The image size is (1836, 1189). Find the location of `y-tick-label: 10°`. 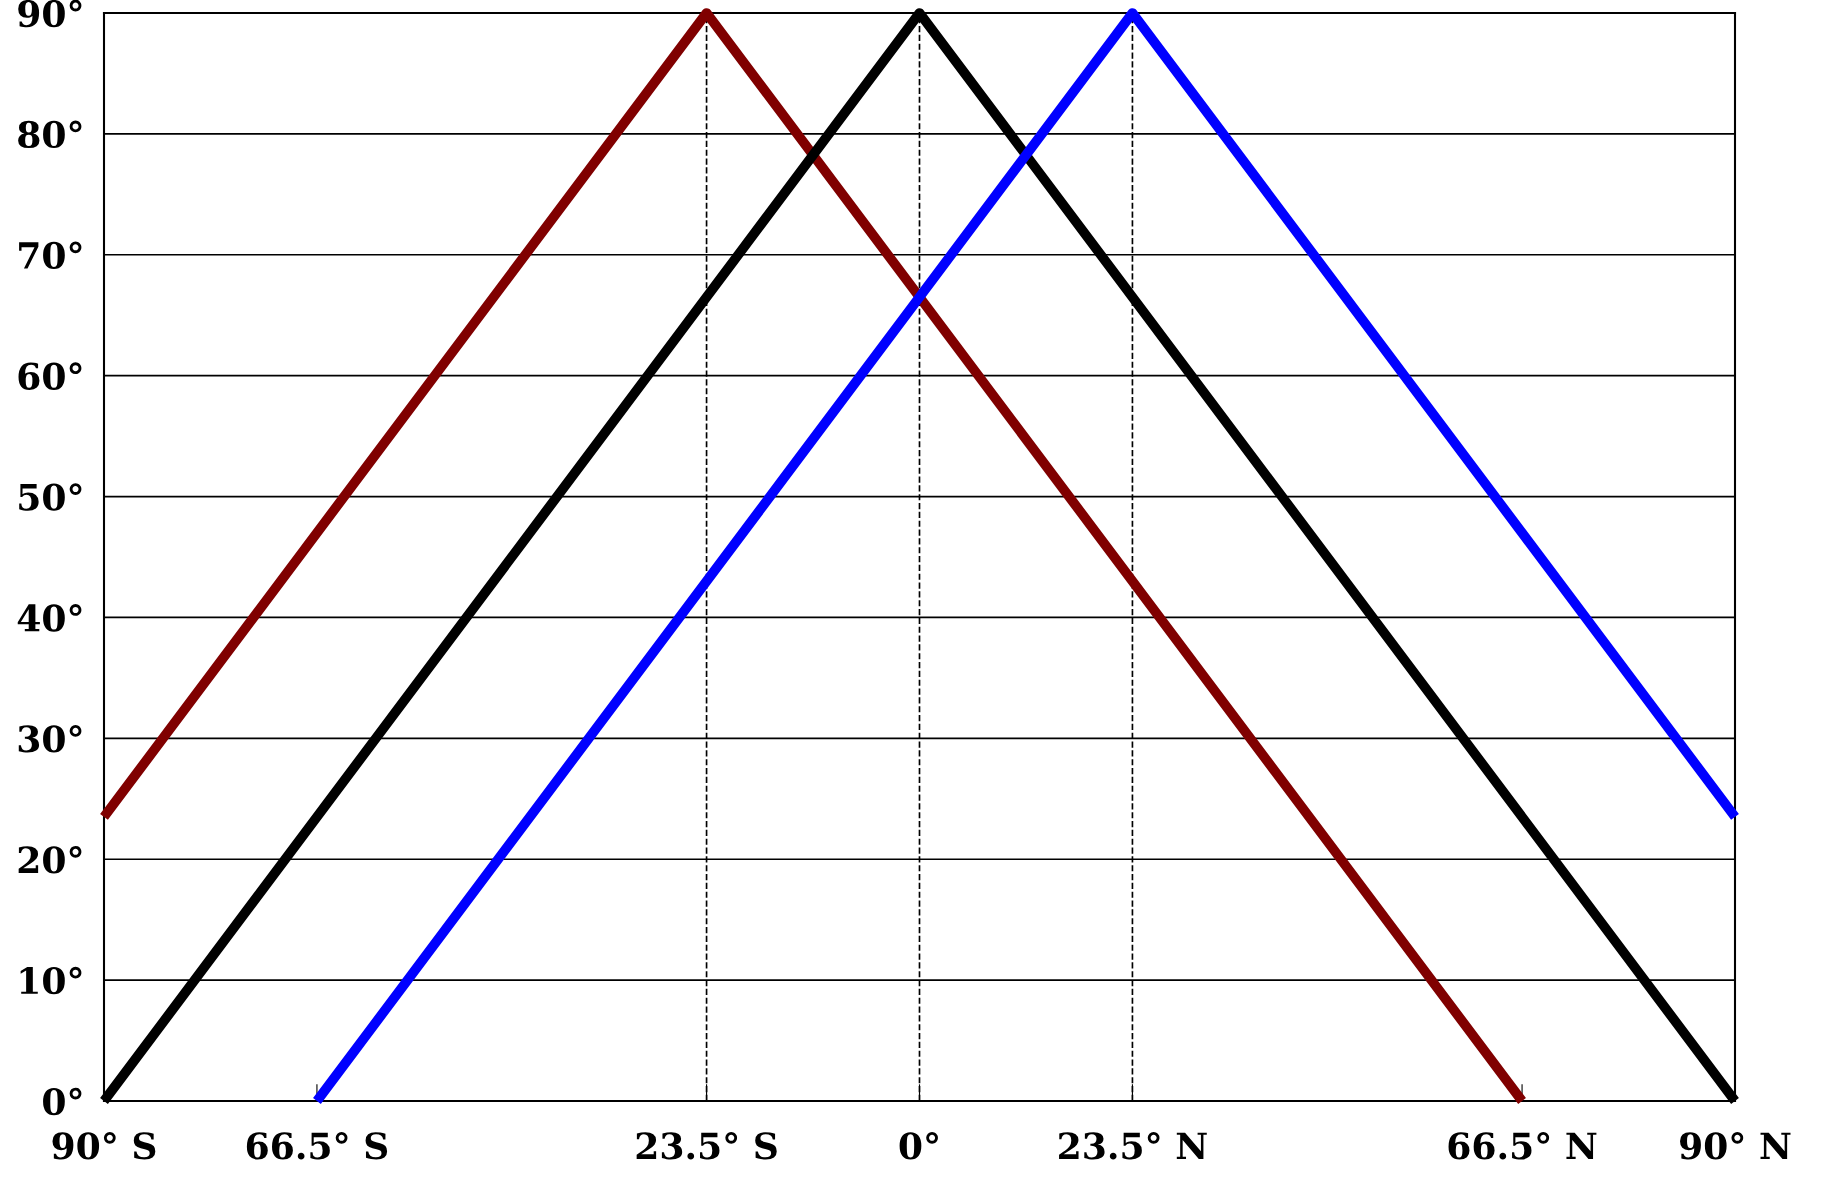

y-tick-label: 10° is located at coordinates (51, 980).